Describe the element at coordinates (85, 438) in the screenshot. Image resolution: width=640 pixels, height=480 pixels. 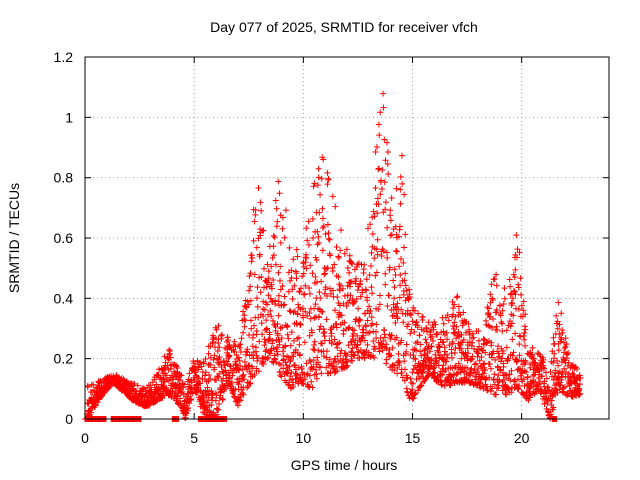
I see `x-tick-label: 0` at that location.